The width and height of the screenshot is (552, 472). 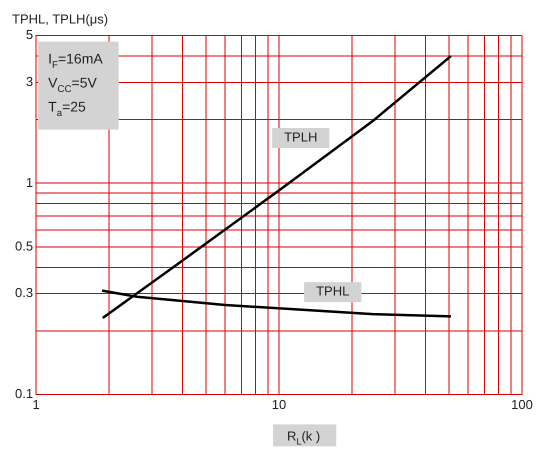 I want to click on x-tick-label: 10, so click(x=279, y=404).